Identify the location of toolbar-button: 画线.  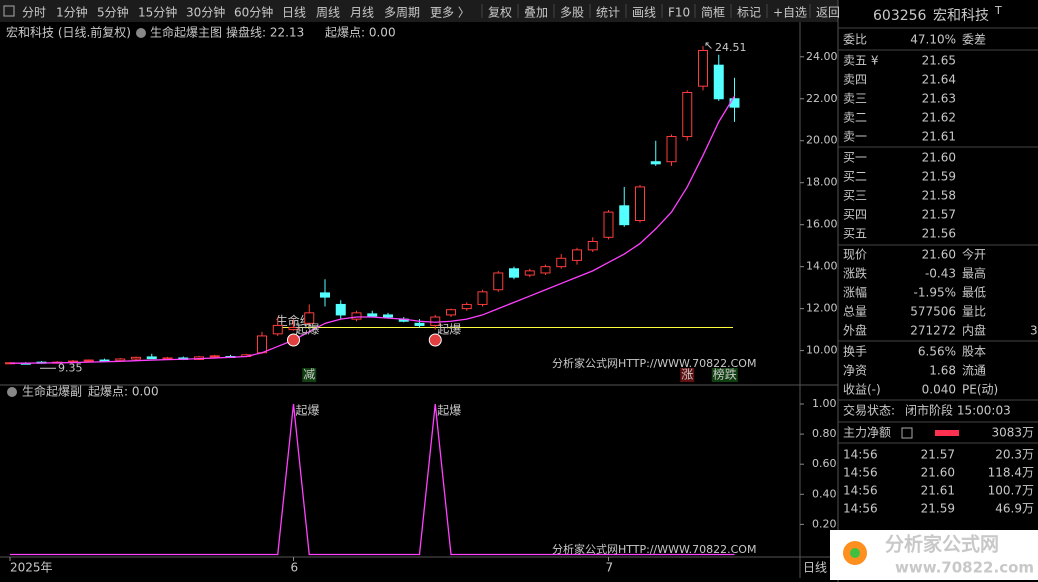
(644, 13).